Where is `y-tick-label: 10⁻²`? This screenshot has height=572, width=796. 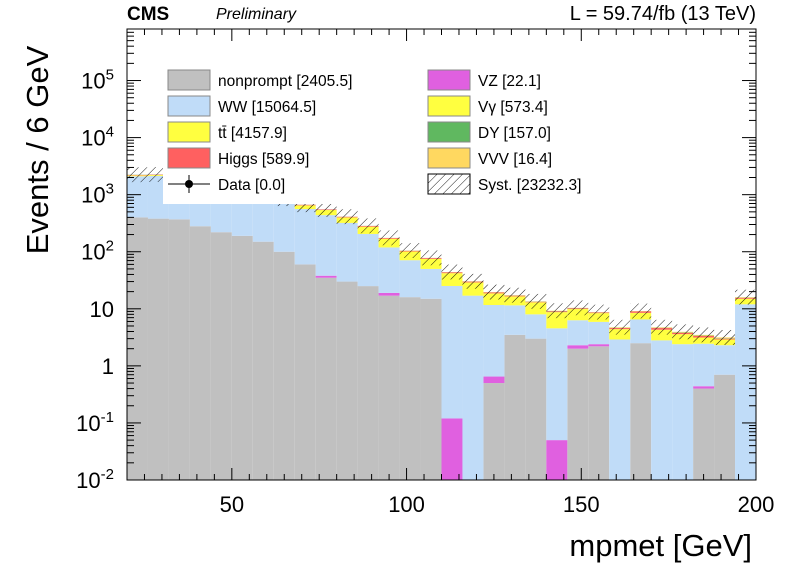
y-tick-label: 10⁻² is located at coordinates (95, 479).